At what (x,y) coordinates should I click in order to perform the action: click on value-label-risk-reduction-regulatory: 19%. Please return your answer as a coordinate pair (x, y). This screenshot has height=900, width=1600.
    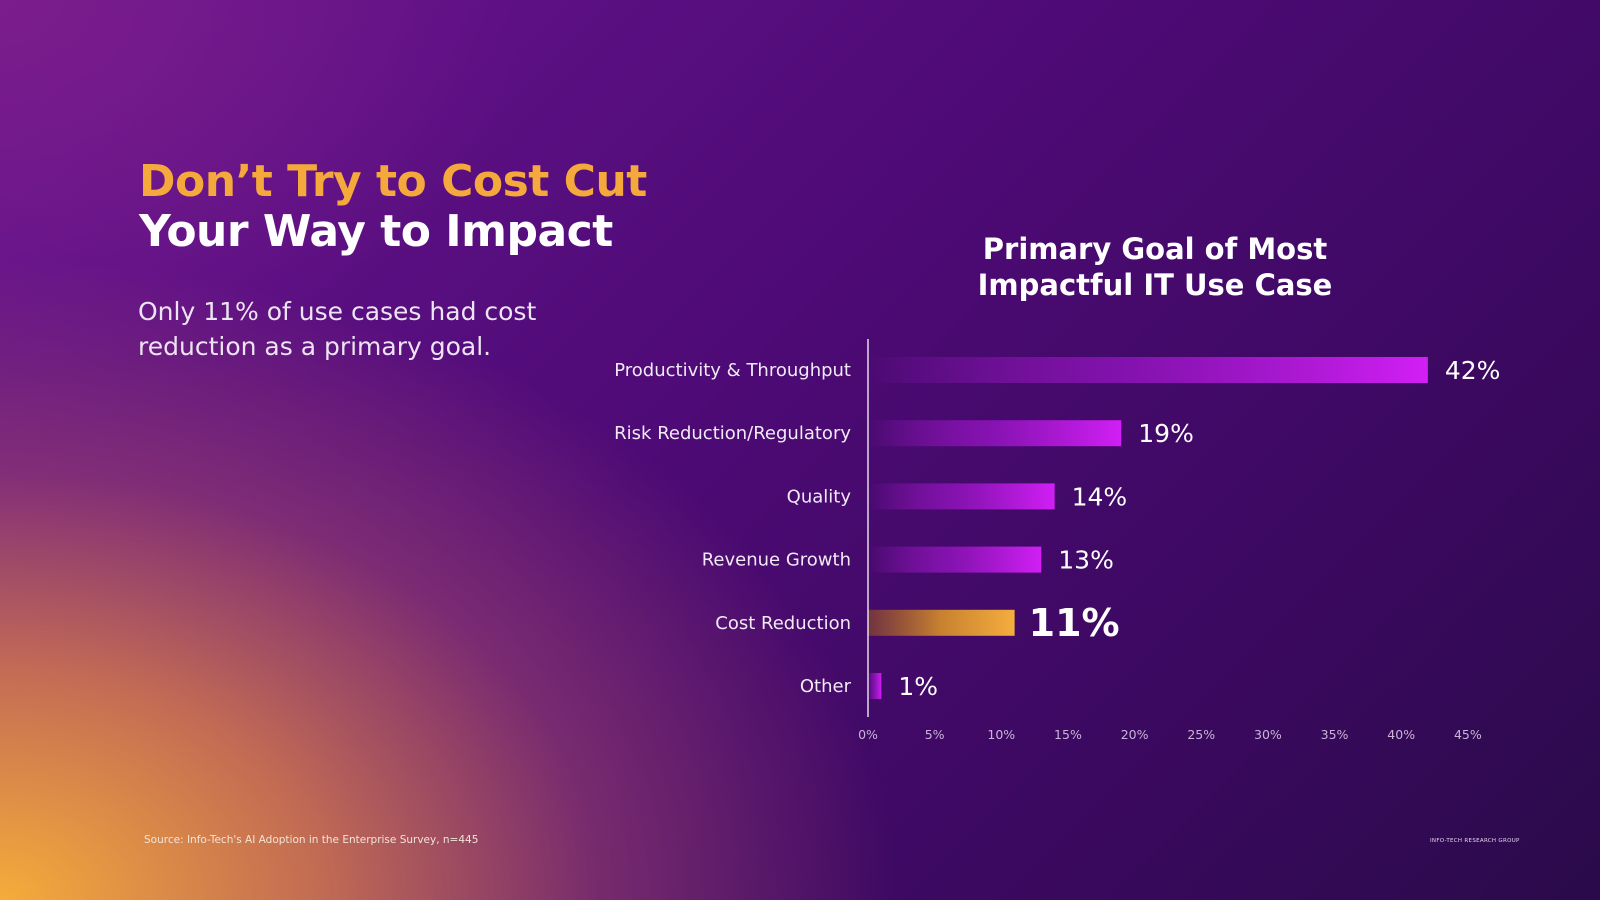
    Looking at the image, I should click on (1166, 433).